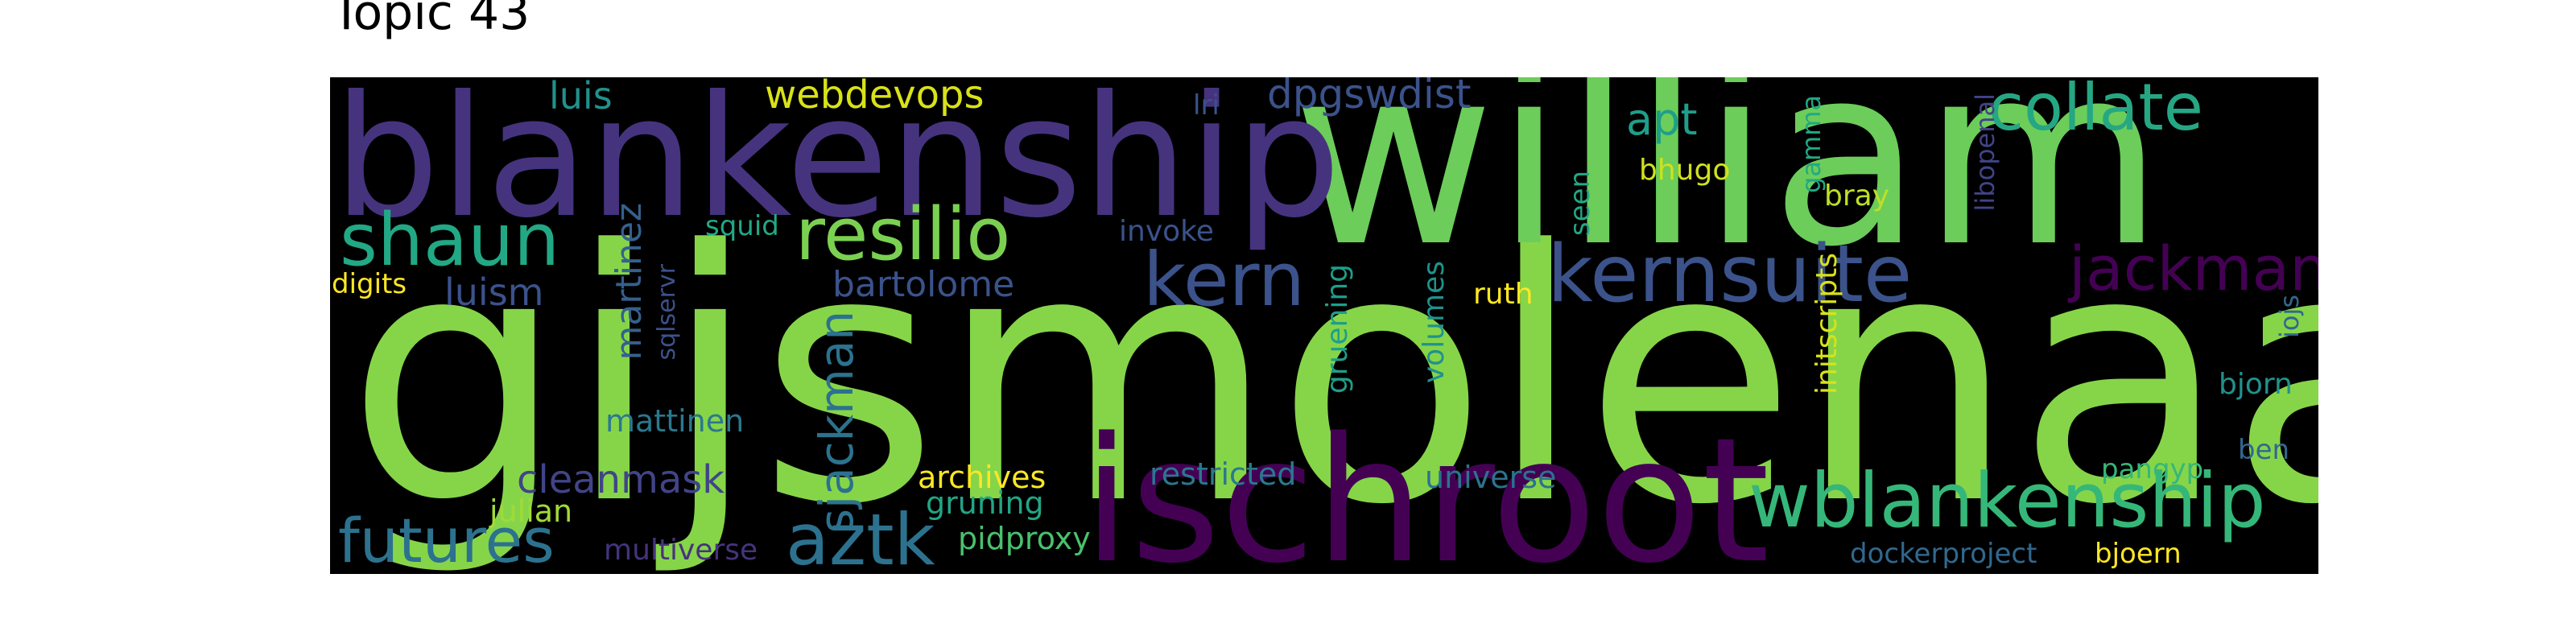 The height and width of the screenshot is (644, 2576). Describe the element at coordinates (446, 539) in the screenshot. I see `word-futures: futures` at that location.